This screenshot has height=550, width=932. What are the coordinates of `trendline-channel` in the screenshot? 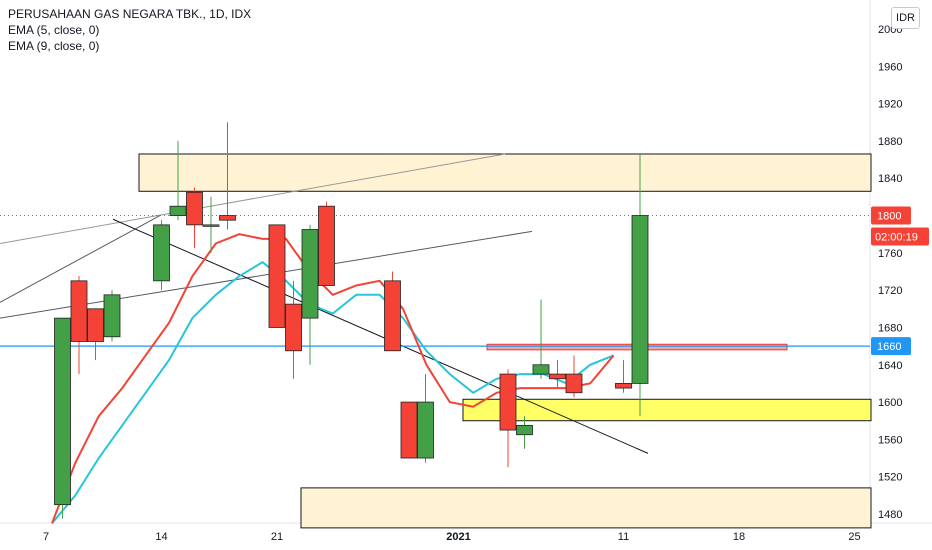 It's located at (266, 274).